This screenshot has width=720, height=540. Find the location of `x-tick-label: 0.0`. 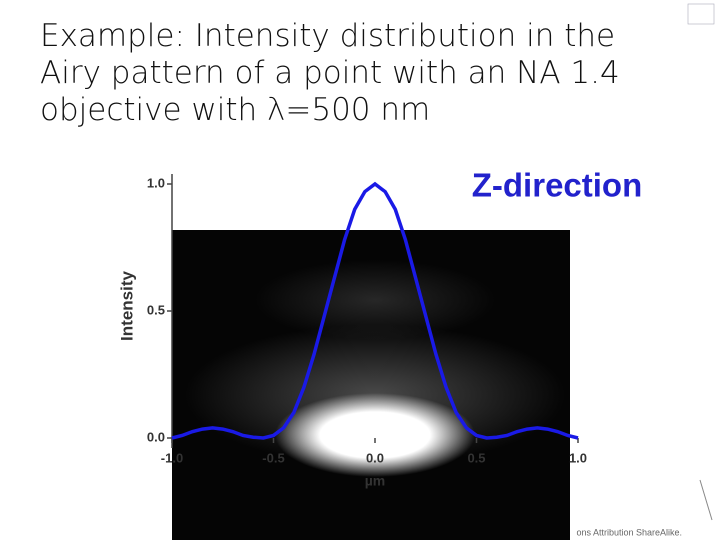

x-tick-label: 0.0 is located at coordinates (375, 457).